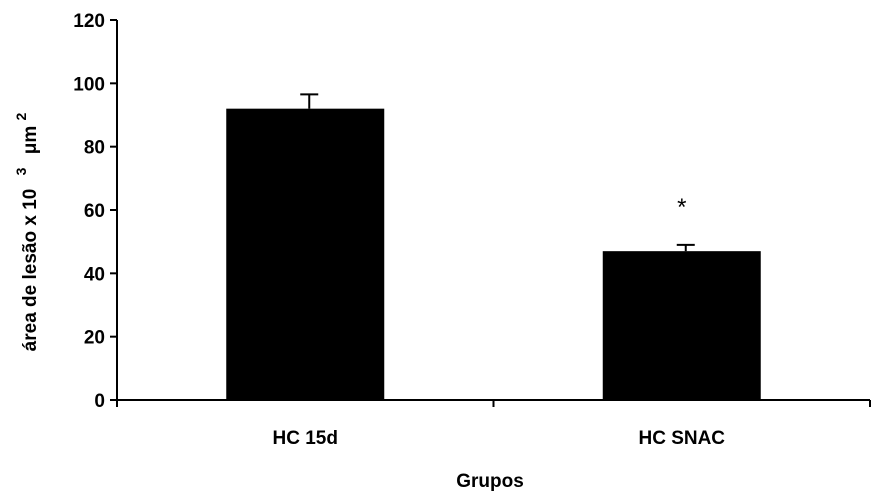 The image size is (878, 495). Describe the element at coordinates (99, 401) in the screenshot. I see `y-tick-label: 0` at that location.